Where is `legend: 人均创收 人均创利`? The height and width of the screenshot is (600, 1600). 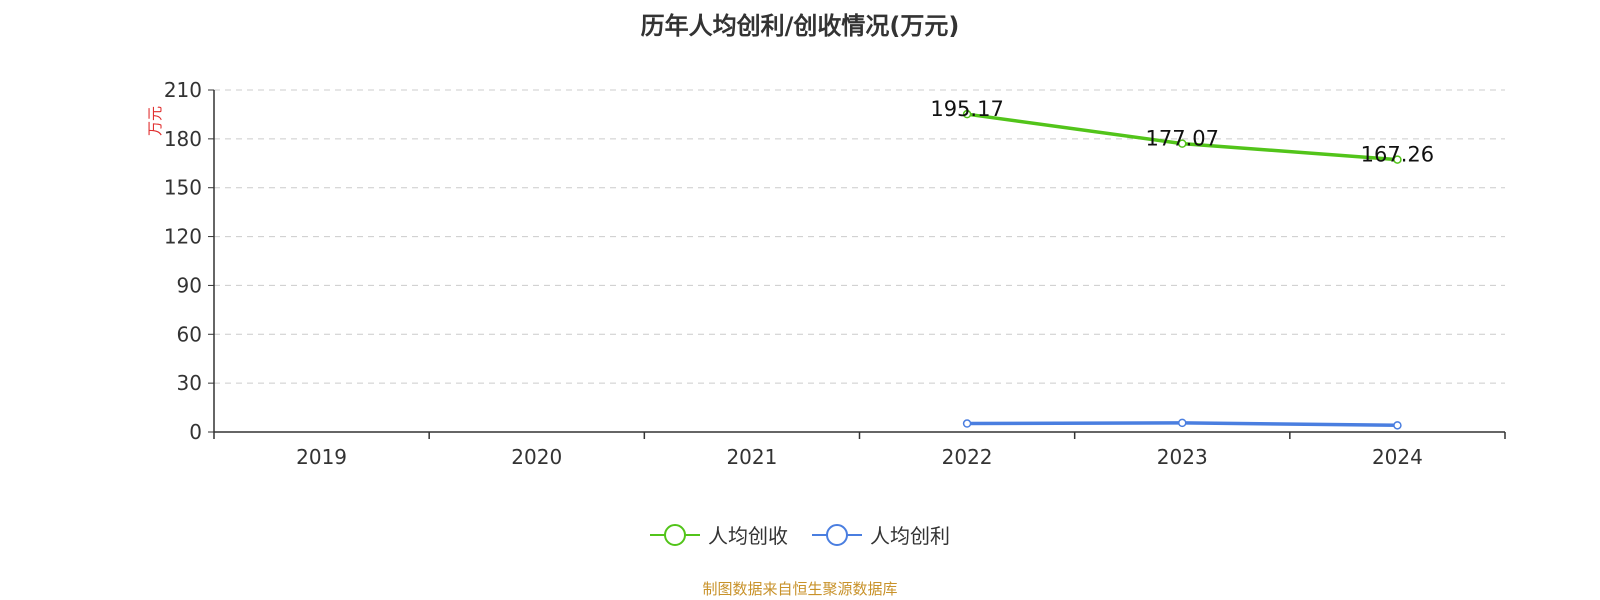 legend: 人均创收 人均创利 is located at coordinates (800, 534).